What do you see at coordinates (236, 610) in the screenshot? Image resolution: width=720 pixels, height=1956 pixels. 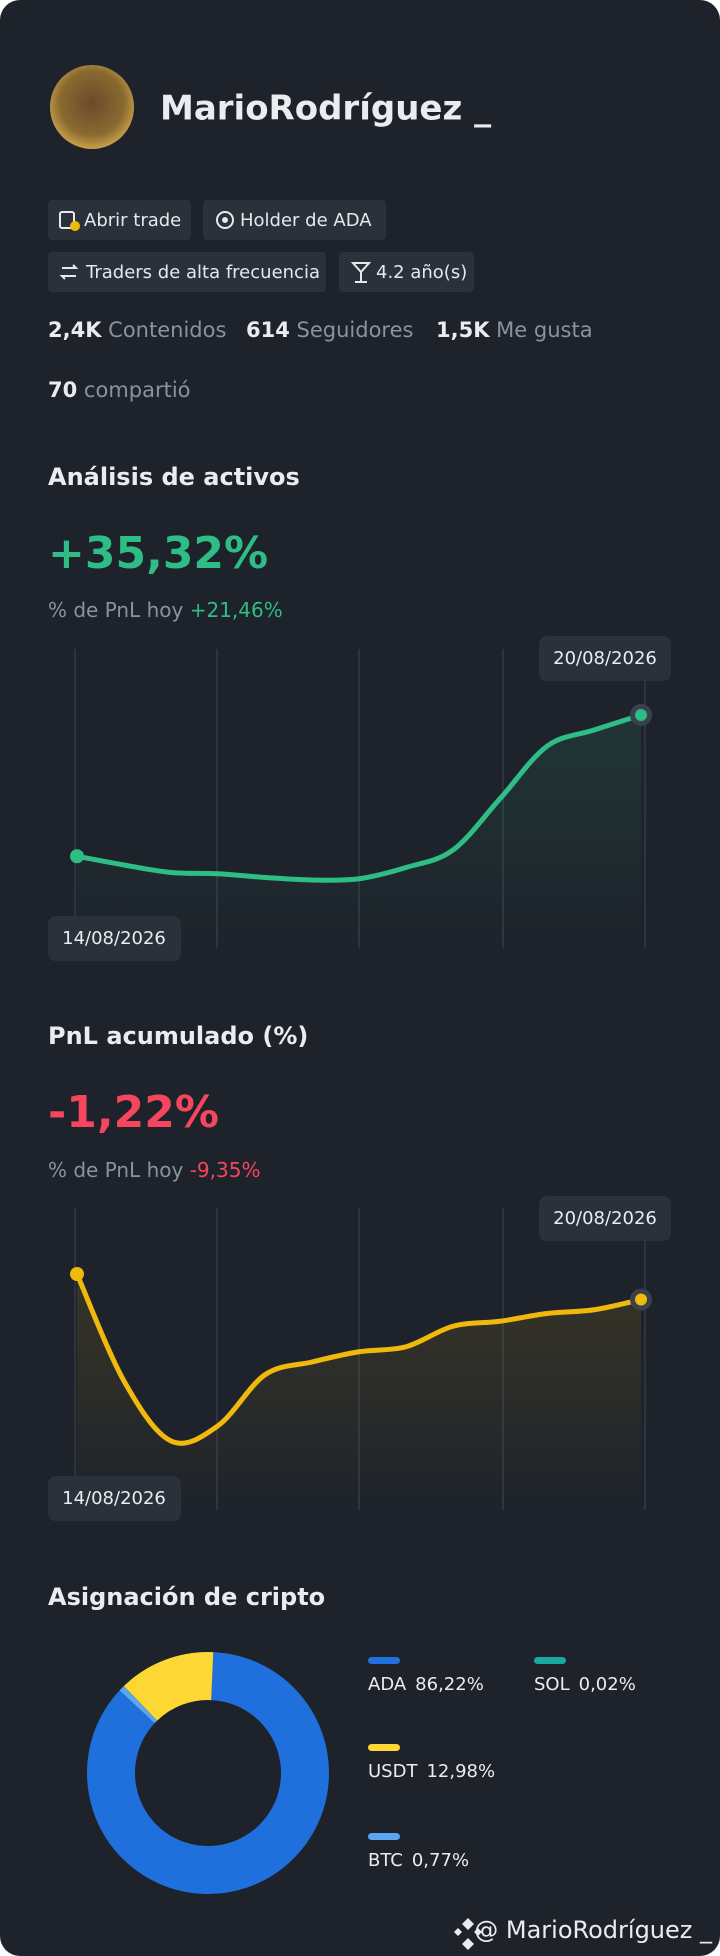 I see `pnl-today-value: +21,46%` at bounding box center [236, 610].